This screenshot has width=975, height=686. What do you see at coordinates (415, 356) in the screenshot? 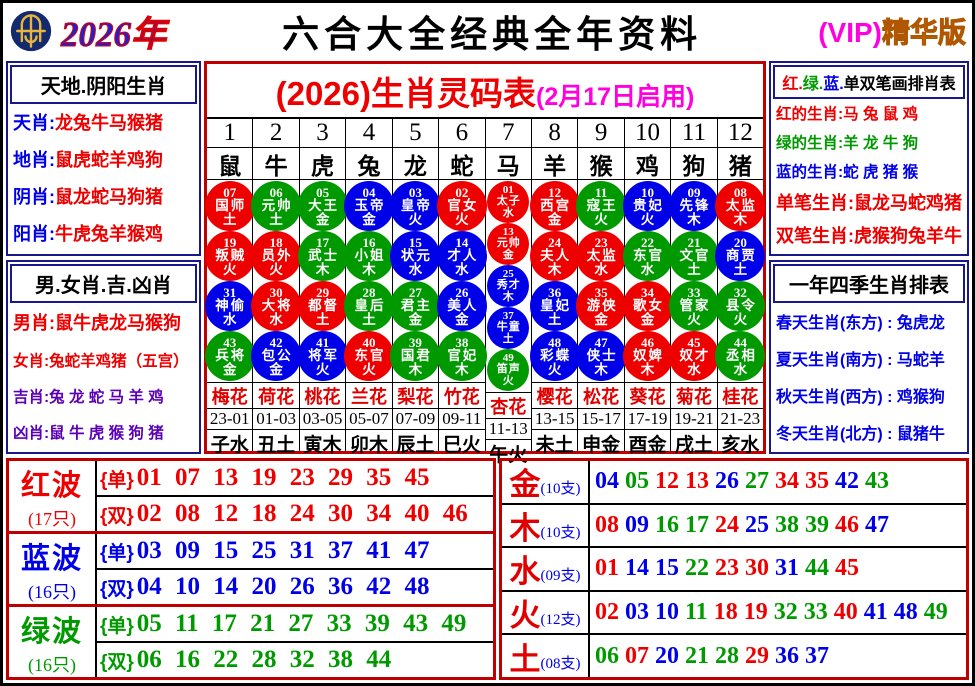
I see `number-ball: 39 国君木` at bounding box center [415, 356].